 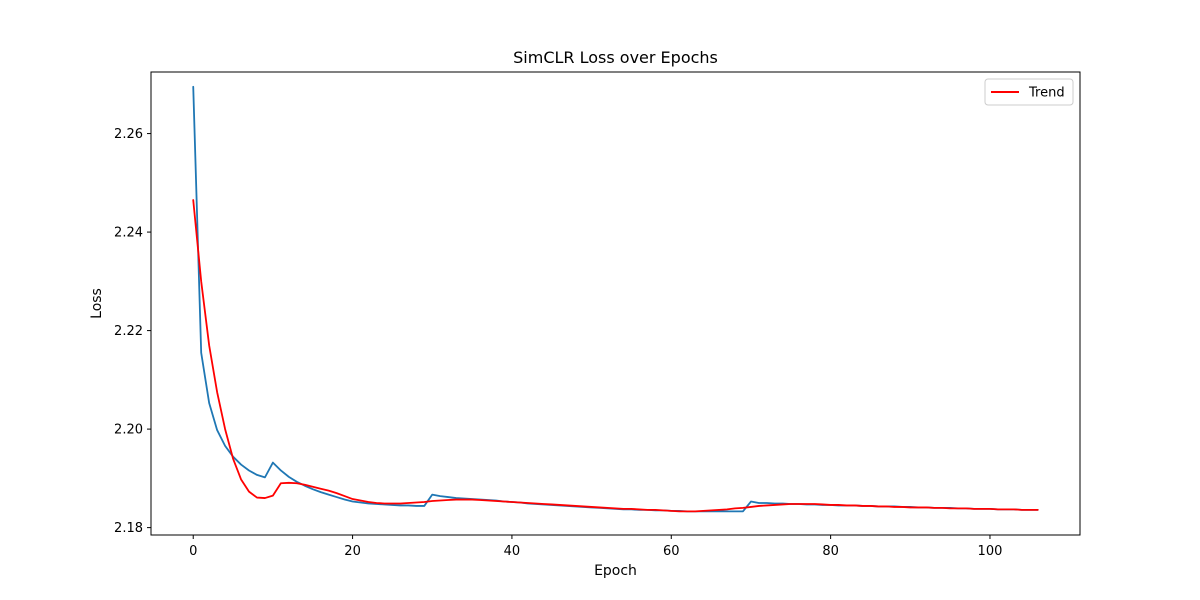 I want to click on legend-label-trend: Trend, so click(x=1046, y=93).